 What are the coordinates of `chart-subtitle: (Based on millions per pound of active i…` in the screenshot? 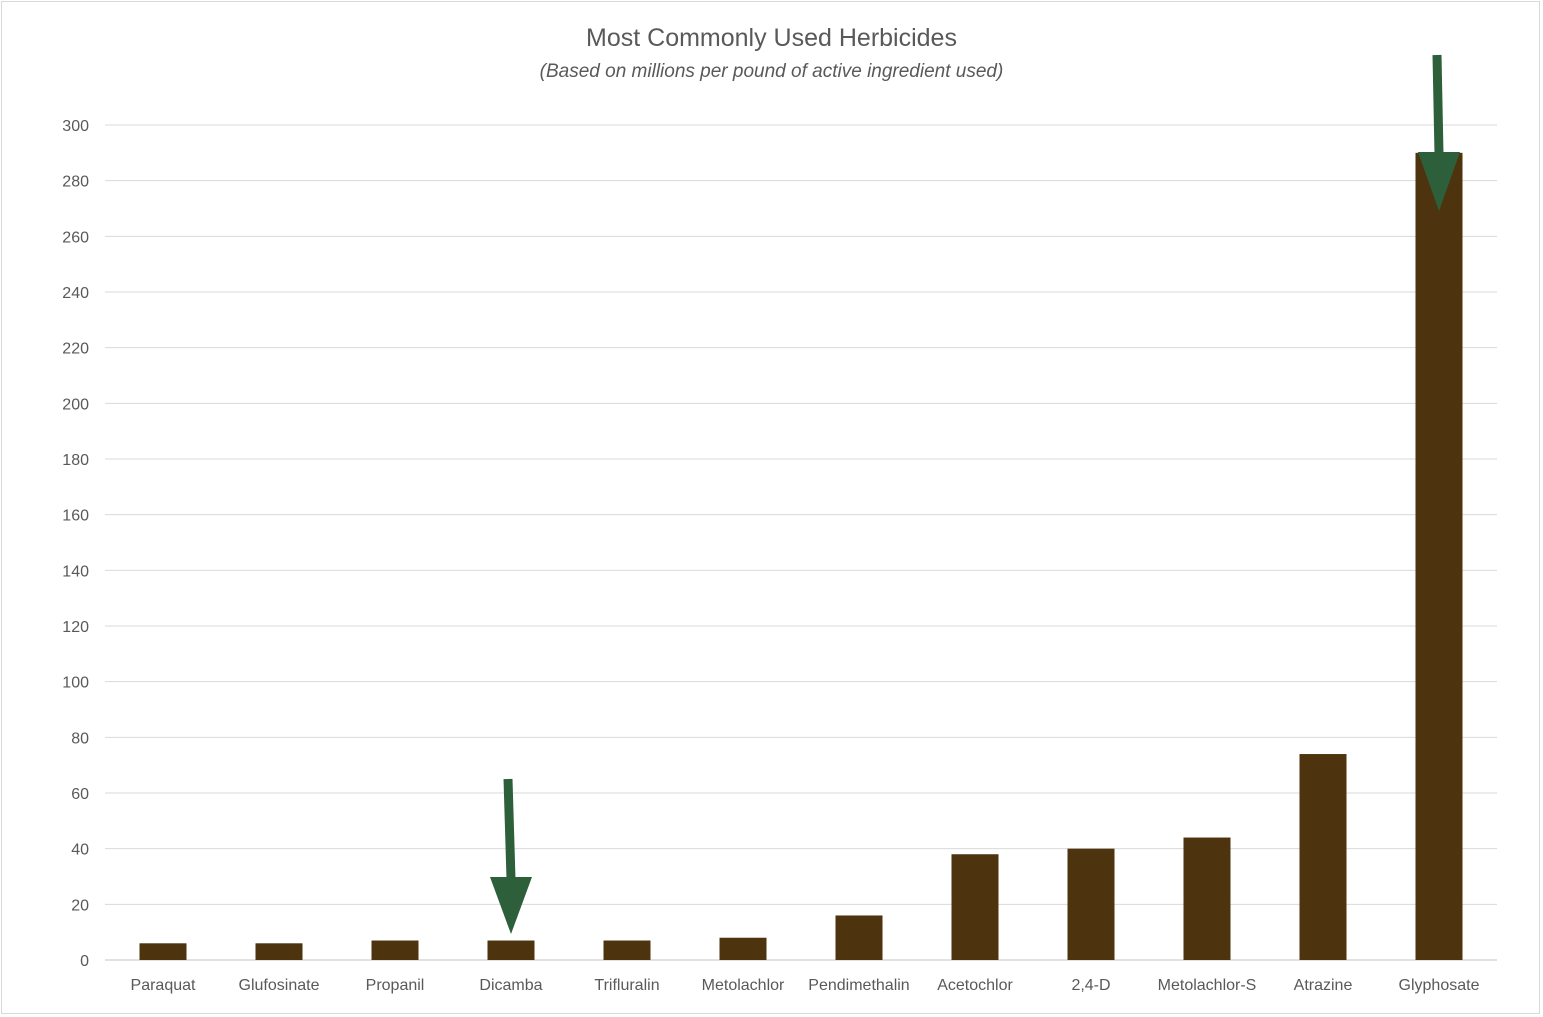 It's located at (771, 71).